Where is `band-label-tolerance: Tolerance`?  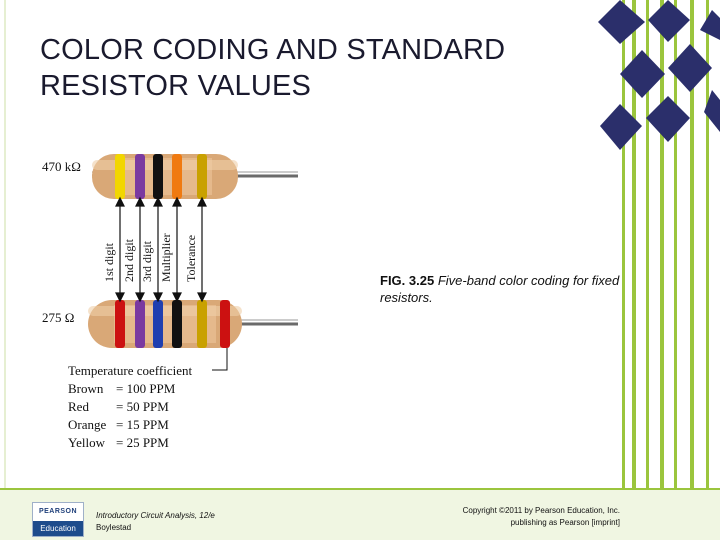
band-label-tolerance: Tolerance is located at coordinates (191, 258).